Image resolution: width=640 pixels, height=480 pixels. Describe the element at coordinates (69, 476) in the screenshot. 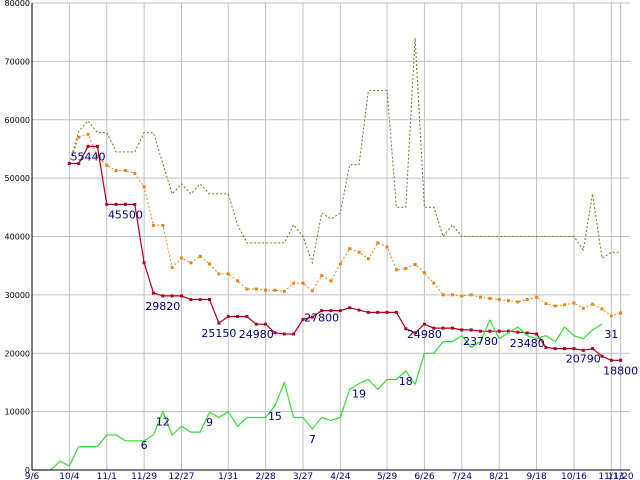

I see `x-tick-label: 10/4` at that location.